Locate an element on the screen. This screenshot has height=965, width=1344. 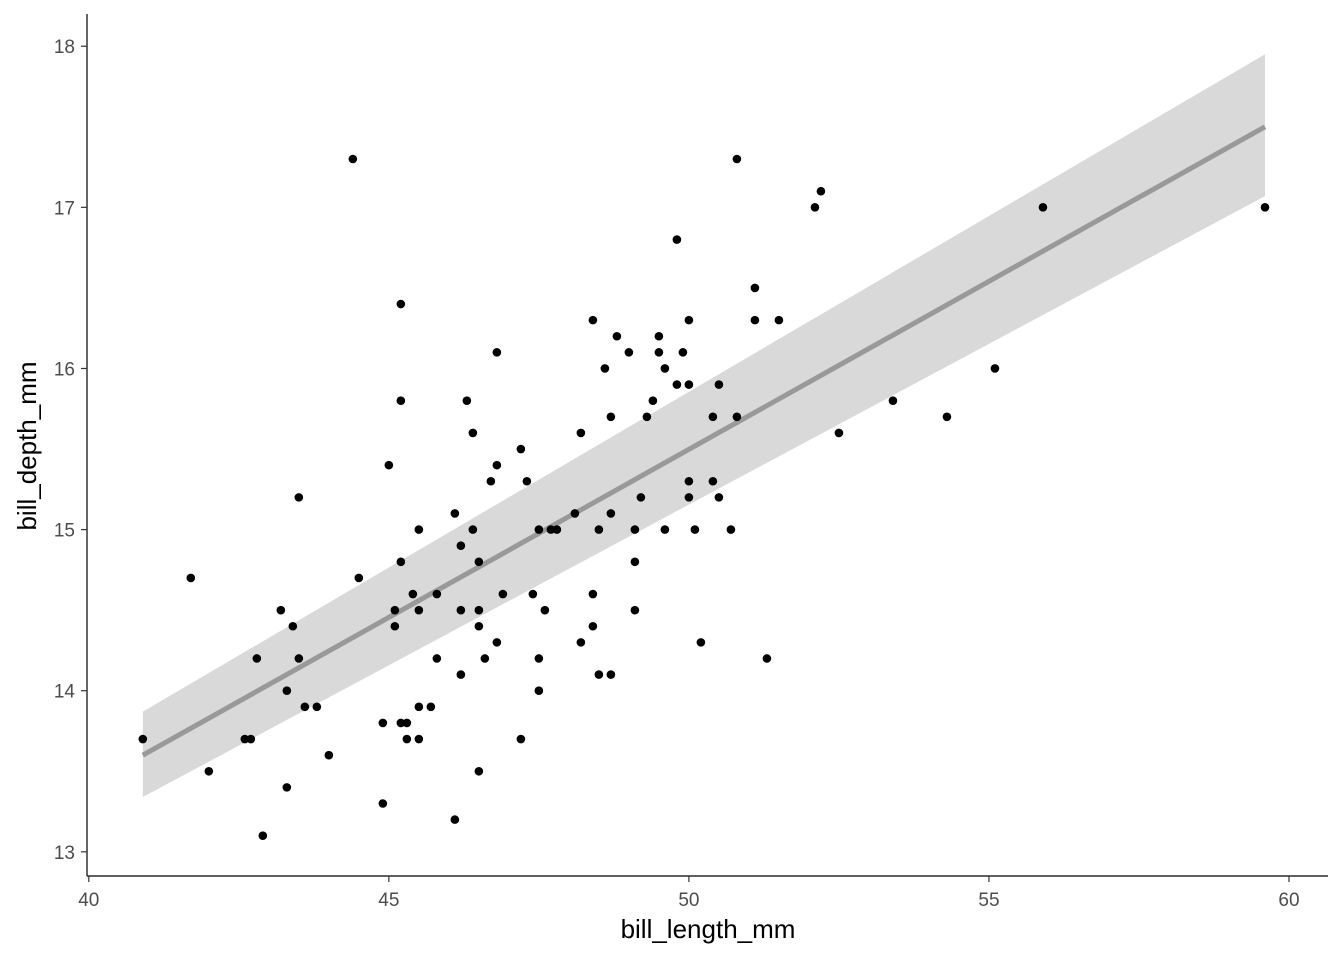
y-axis-title: bill_depth_mm is located at coordinates (27, 445).